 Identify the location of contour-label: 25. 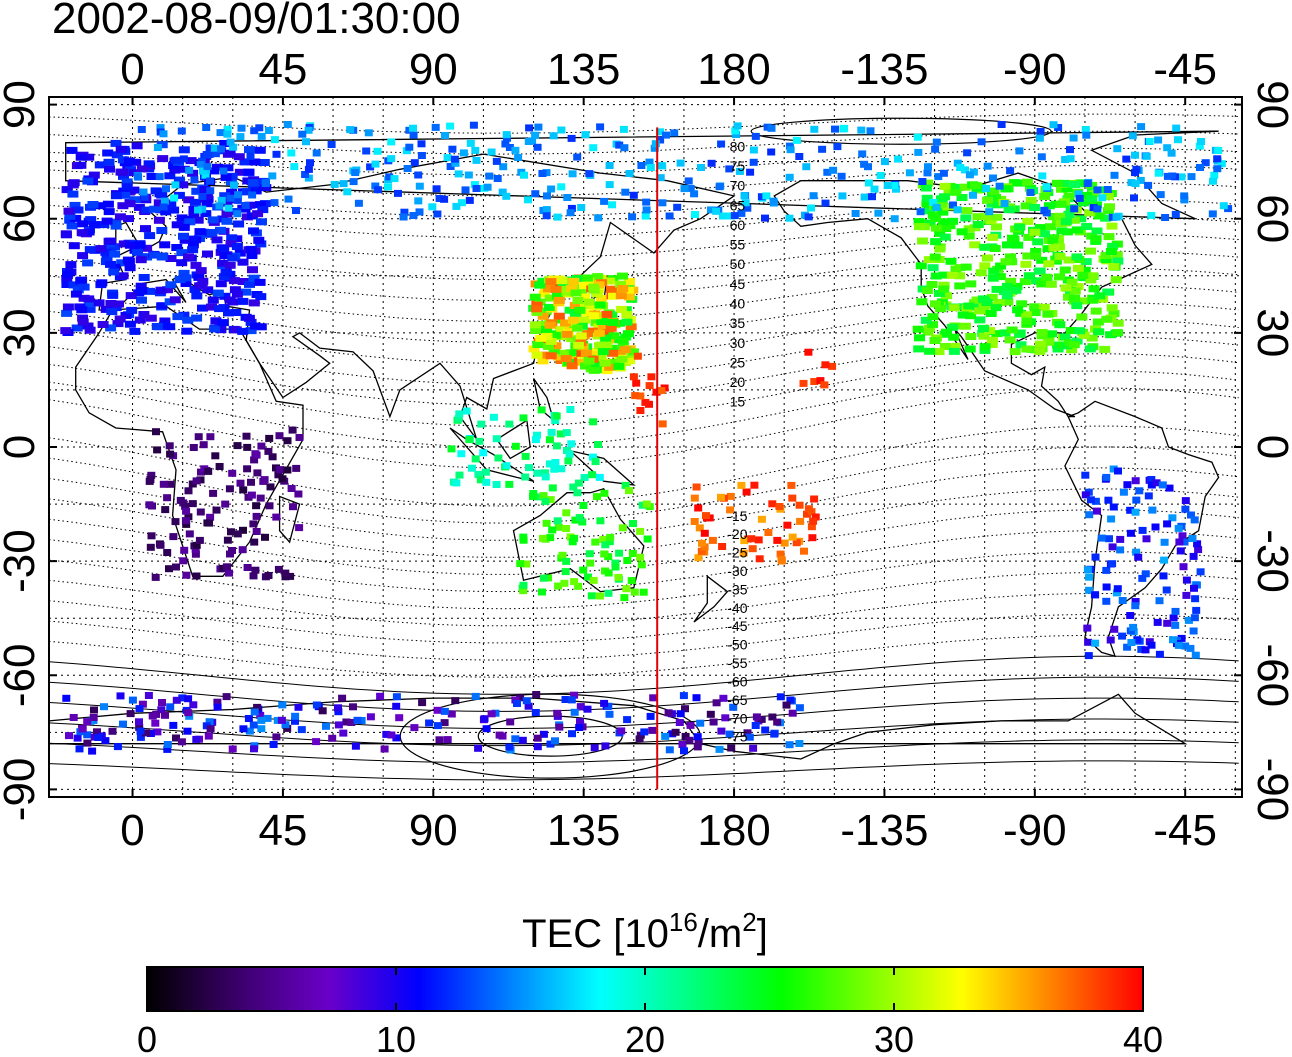
(738, 362).